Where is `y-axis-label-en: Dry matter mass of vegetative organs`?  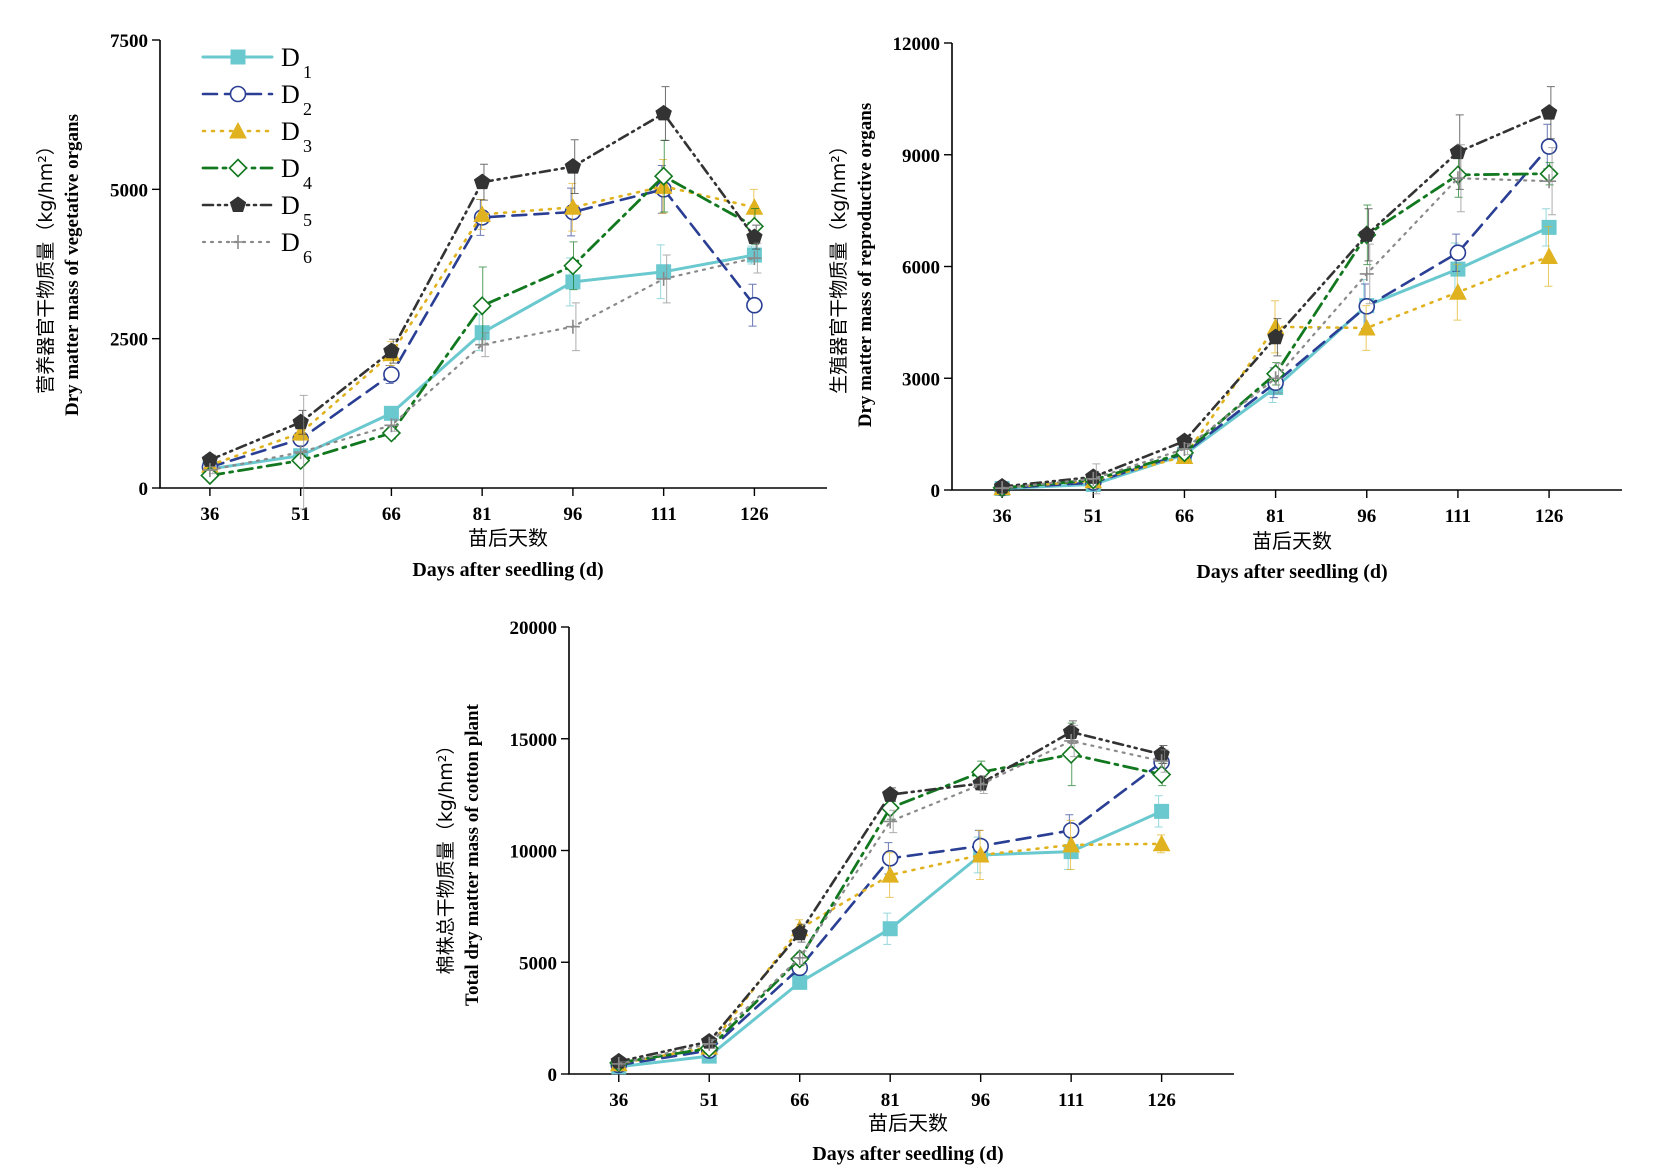
y-axis-label-en: Dry matter mass of vegetative organs is located at coordinates (72, 265).